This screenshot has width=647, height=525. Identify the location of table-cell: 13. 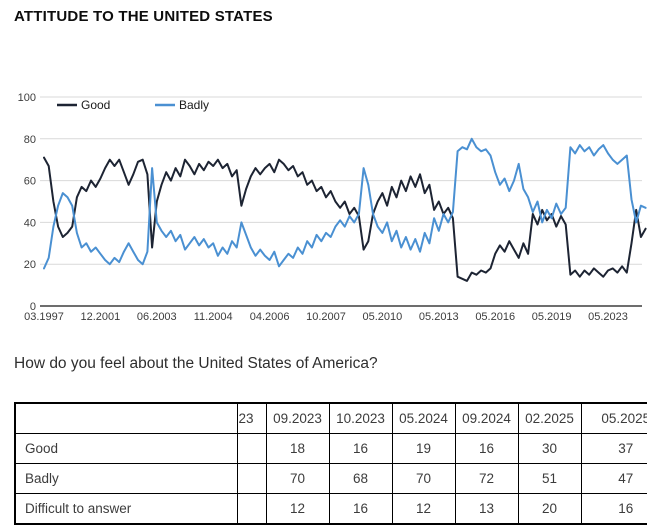
(486, 509).